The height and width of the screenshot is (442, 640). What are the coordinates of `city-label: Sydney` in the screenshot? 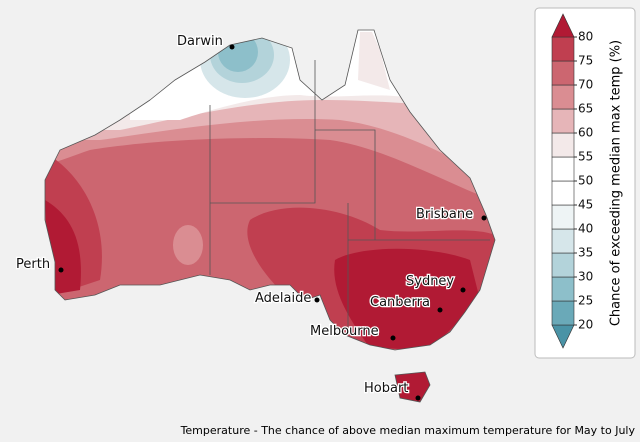 It's located at (430, 281).